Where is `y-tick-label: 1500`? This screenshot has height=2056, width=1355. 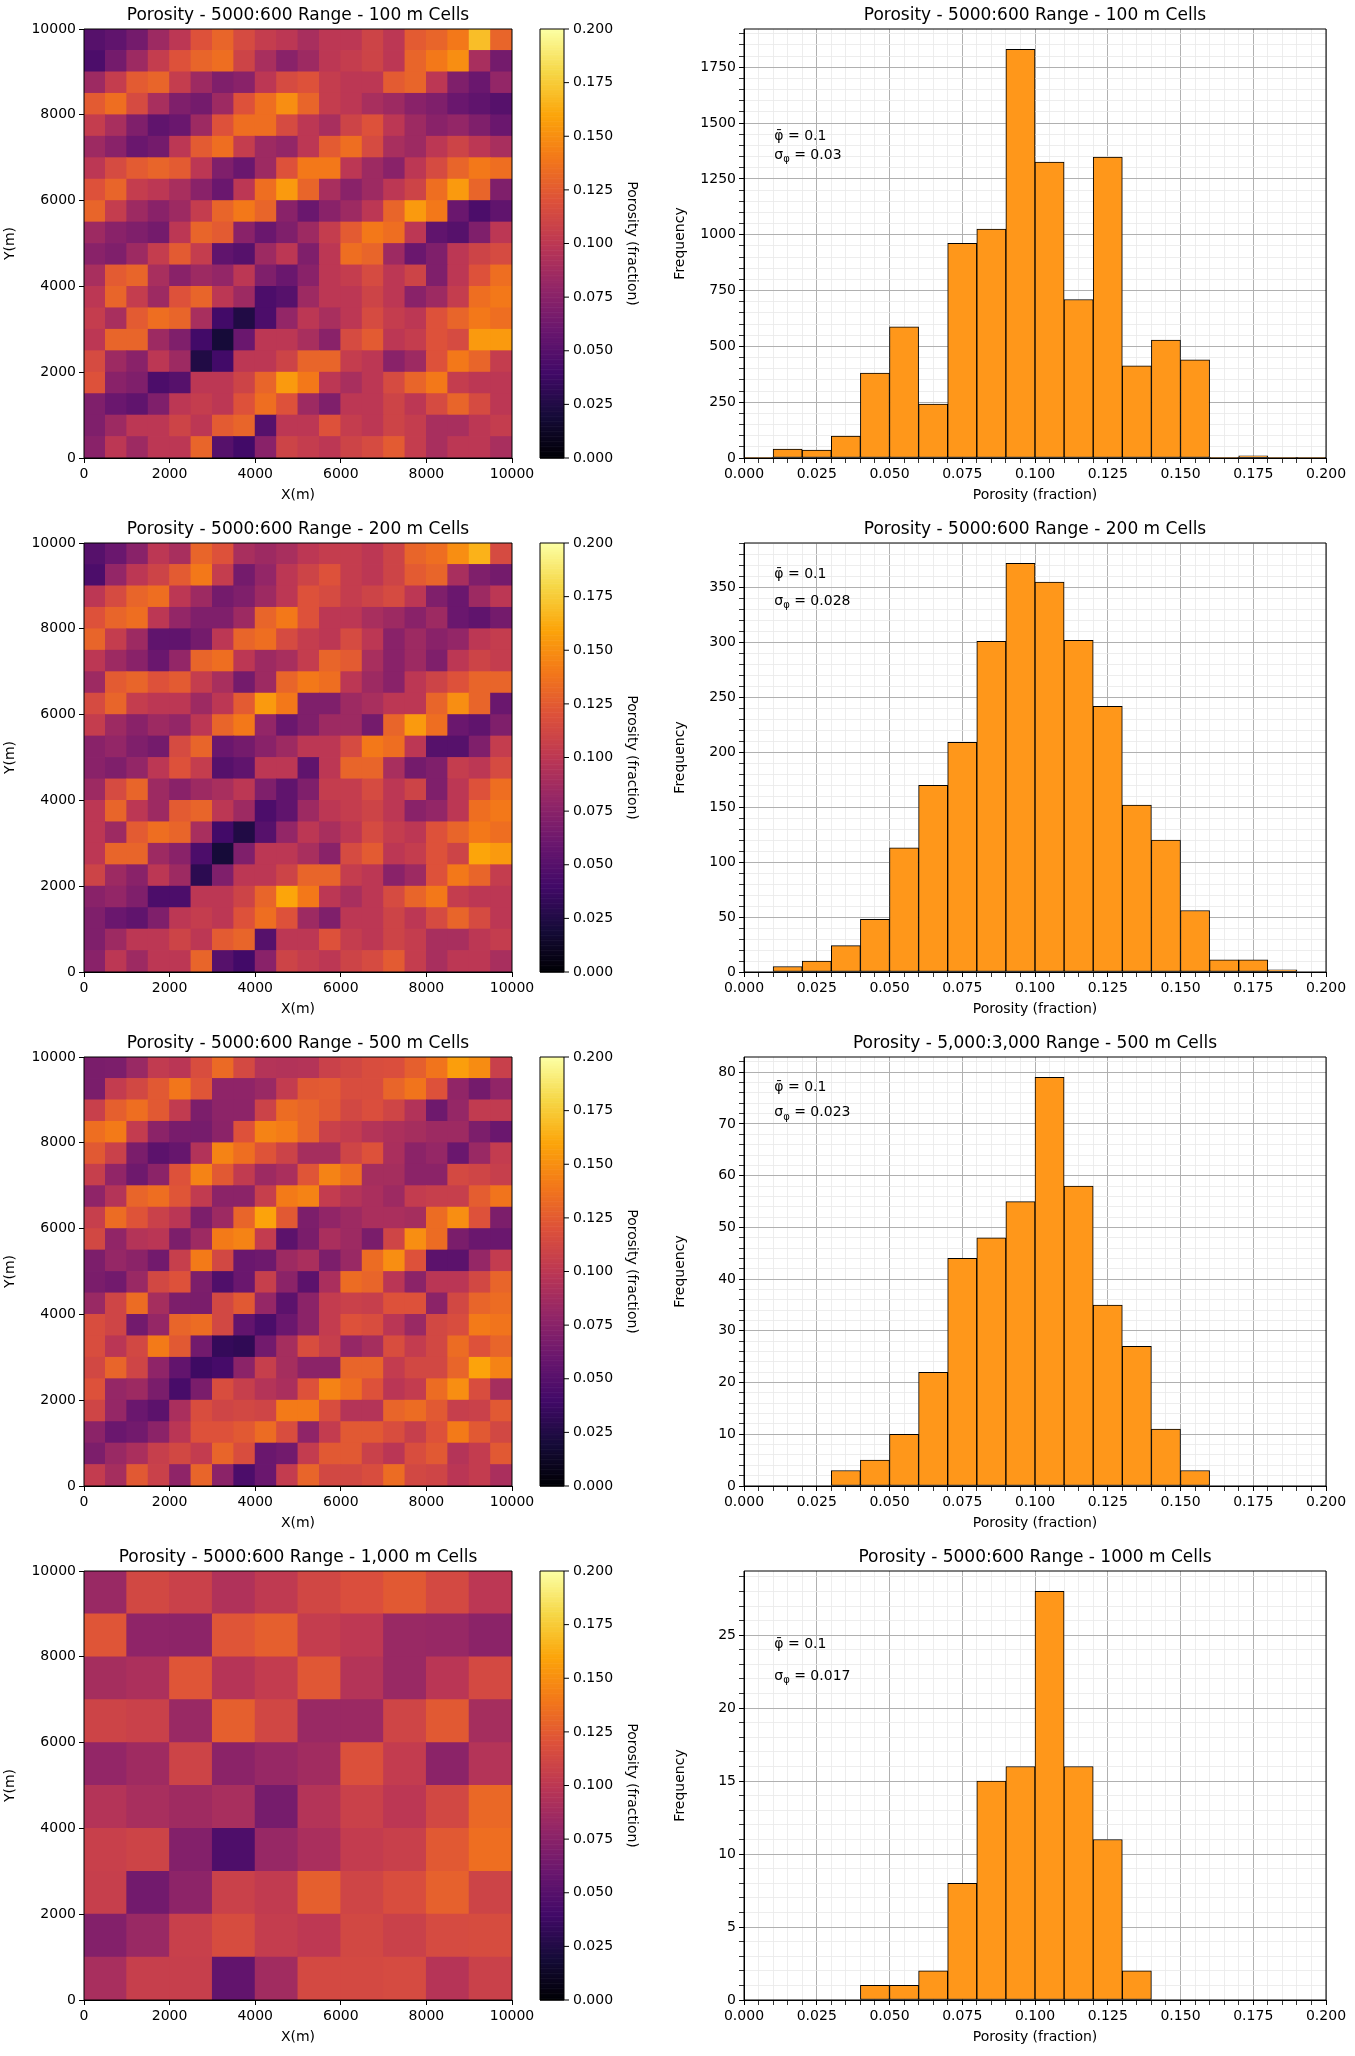 y-tick-label: 1500 is located at coordinates (718, 121).